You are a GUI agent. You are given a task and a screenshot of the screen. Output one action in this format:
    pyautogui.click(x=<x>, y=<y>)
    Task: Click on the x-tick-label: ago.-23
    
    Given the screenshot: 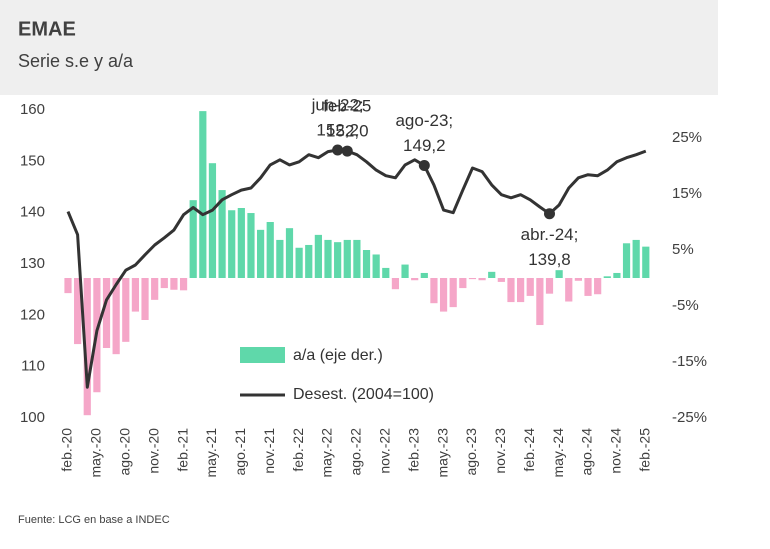 What is the action you would take?
    pyautogui.click(x=471, y=452)
    